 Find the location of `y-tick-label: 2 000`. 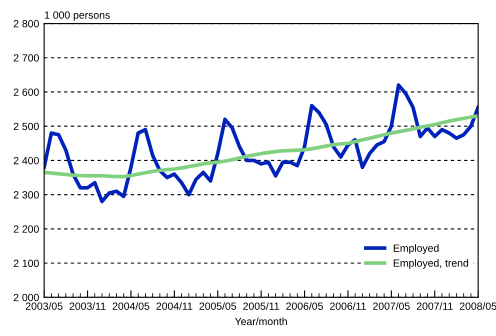

y-tick-label: 2 000 is located at coordinates (26, 298).